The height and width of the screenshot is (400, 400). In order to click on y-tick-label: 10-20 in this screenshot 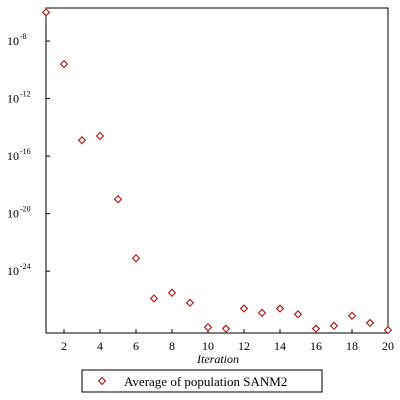, I will do `click(19, 213)`.